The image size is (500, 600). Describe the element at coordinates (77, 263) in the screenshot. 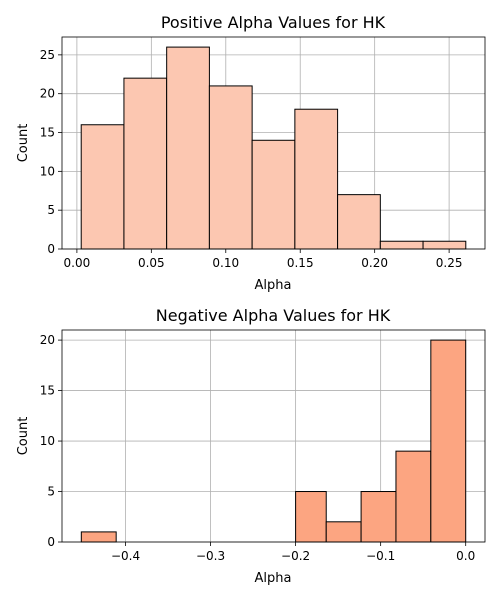

I see `x-tick-label: 0.00` at that location.